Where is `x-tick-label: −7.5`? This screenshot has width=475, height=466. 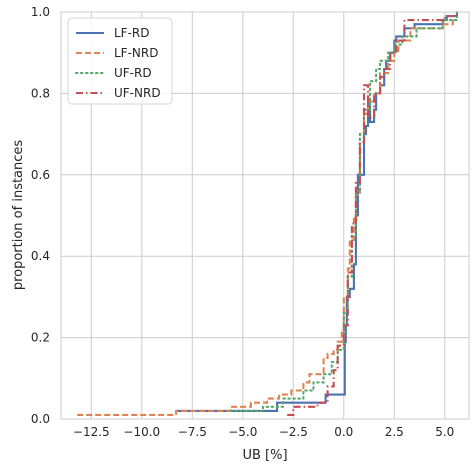 x-tick-label: −7.5 is located at coordinates (192, 432).